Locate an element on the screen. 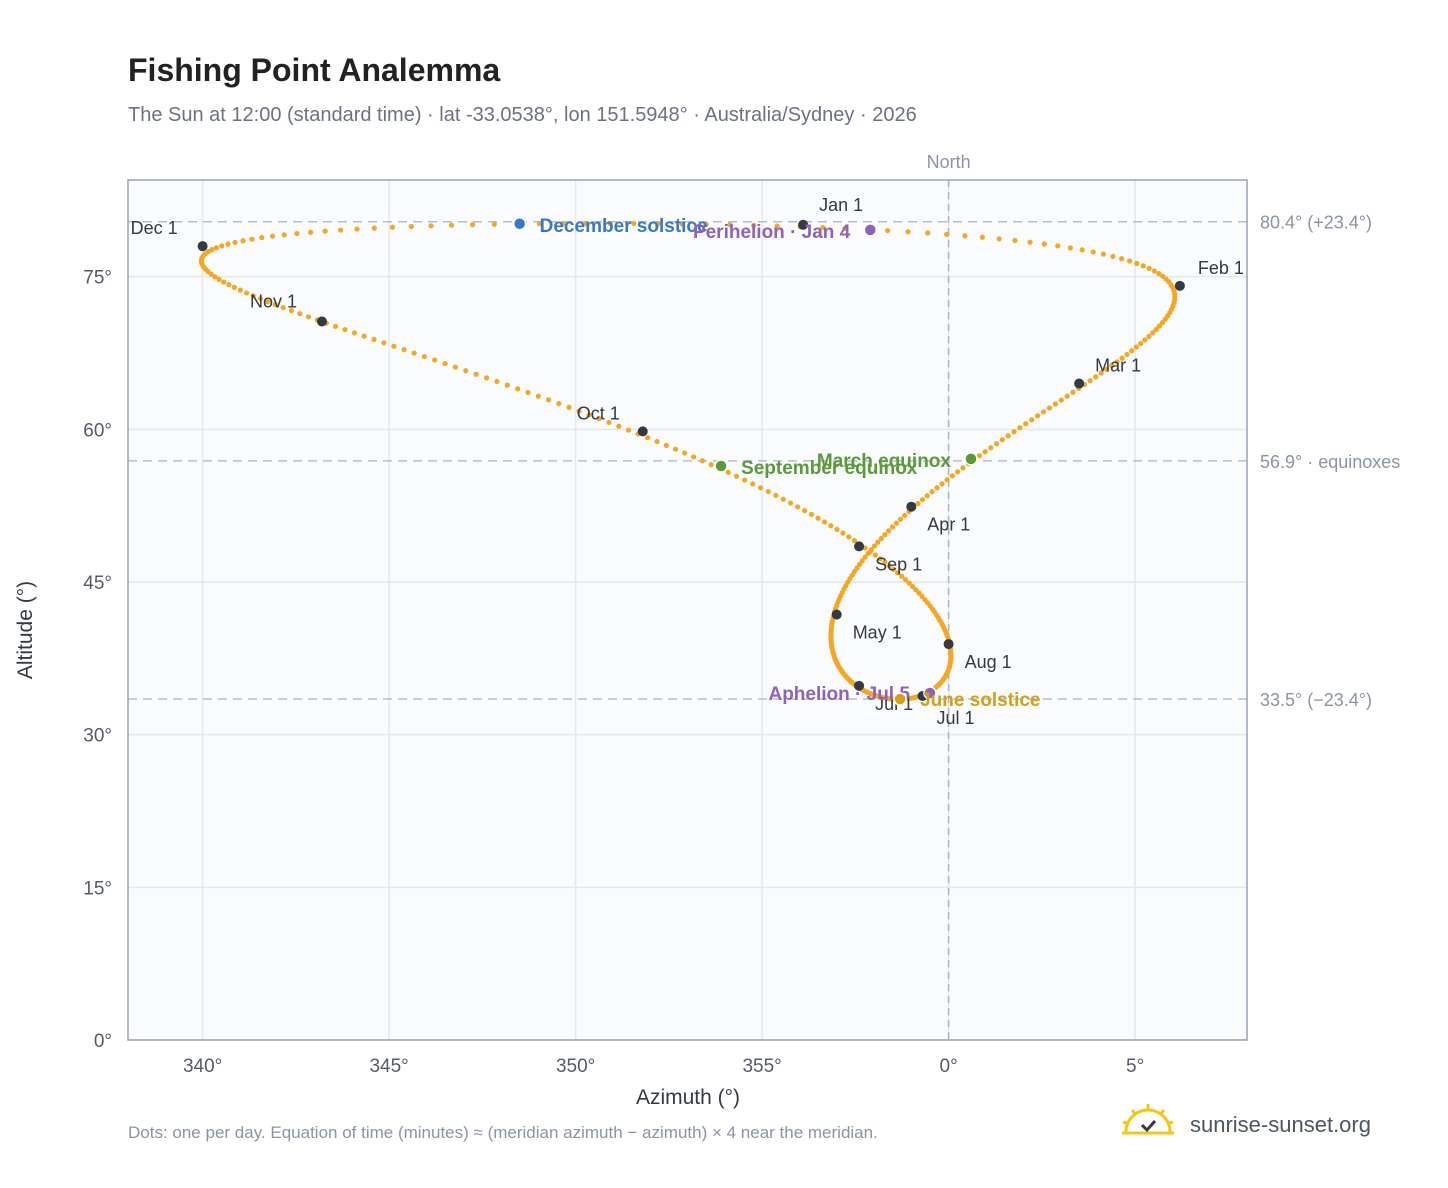 The image size is (1448, 1188). y-tick-label: 15° is located at coordinates (97, 888).